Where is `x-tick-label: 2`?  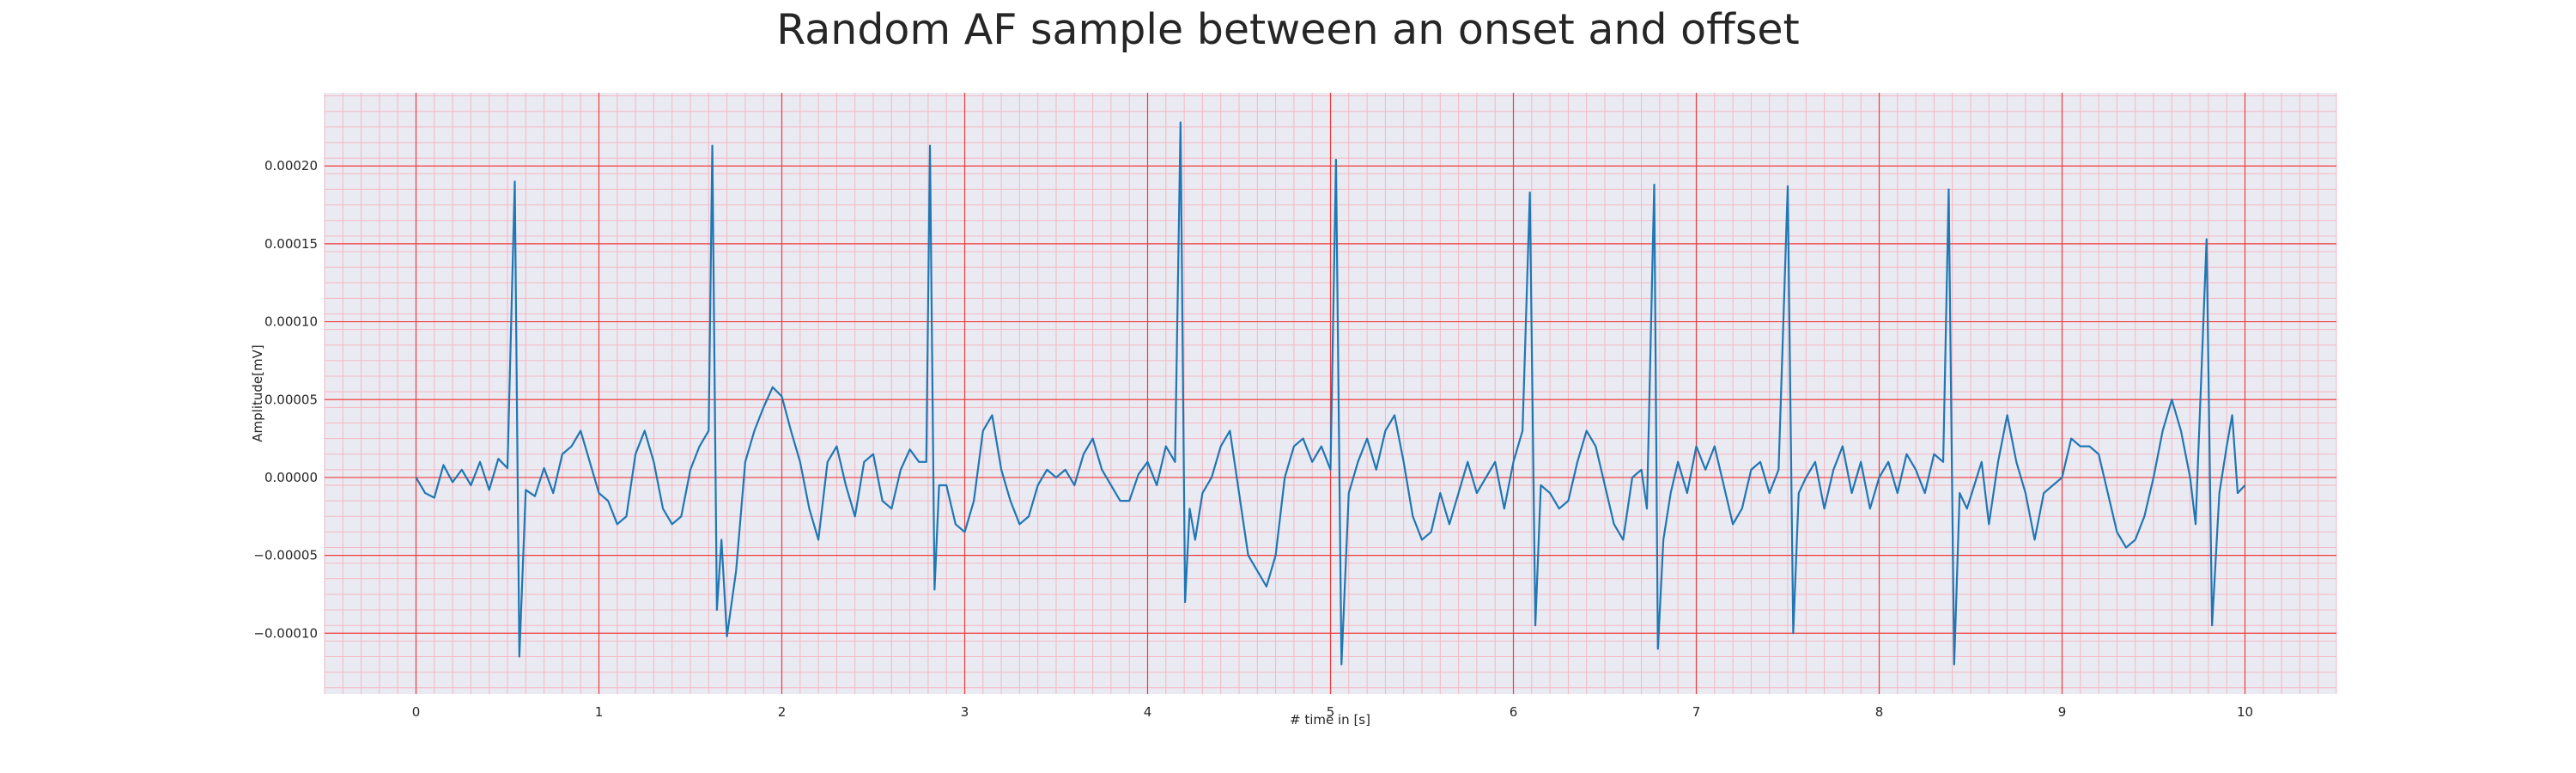
x-tick-label: 2 is located at coordinates (782, 712).